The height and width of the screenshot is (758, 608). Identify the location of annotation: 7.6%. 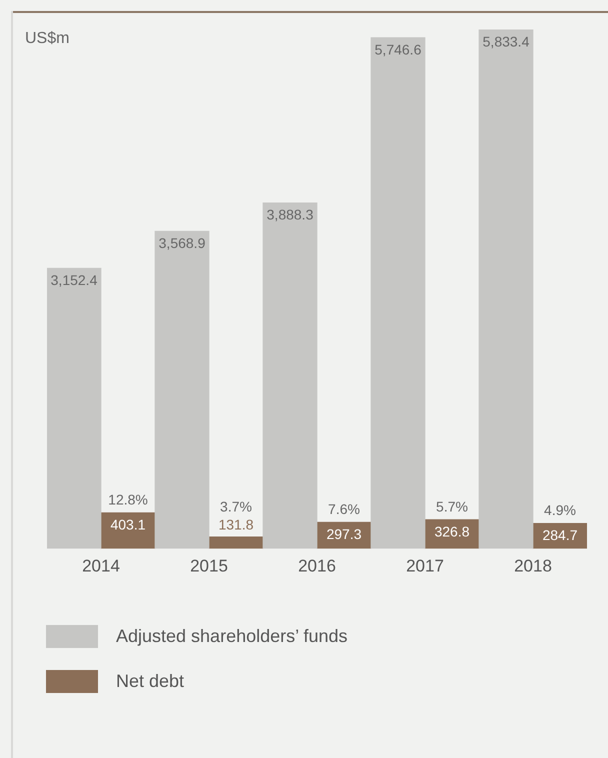
(344, 509).